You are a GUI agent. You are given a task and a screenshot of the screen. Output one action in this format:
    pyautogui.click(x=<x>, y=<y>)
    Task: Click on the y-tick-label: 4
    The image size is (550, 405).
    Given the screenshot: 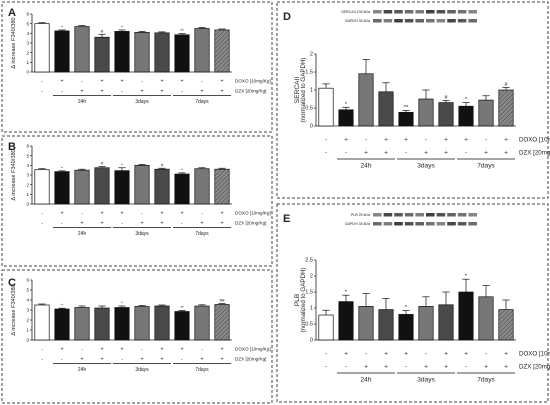 What is the action you would take?
    pyautogui.click(x=27, y=300)
    